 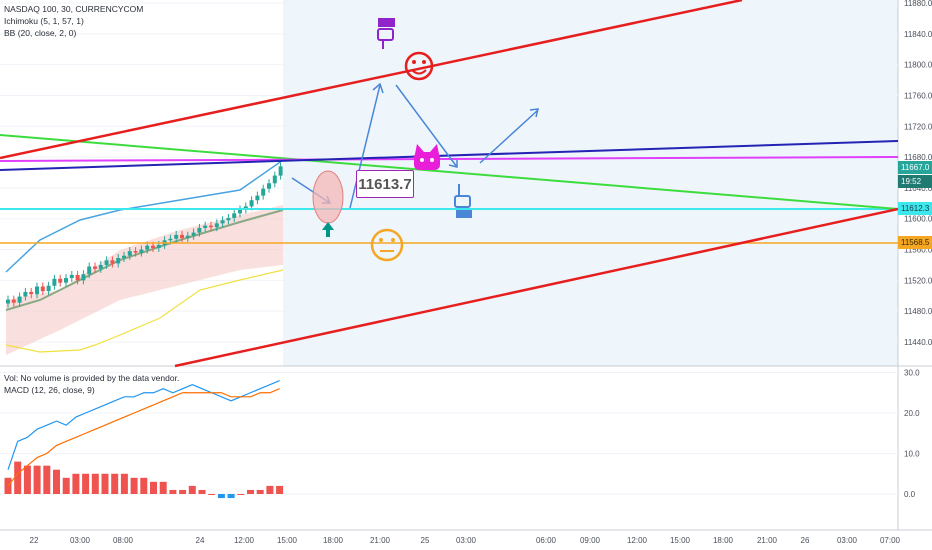 What do you see at coordinates (918, 65) in the screenshot?
I see `price-tick-label: 11800.0` at bounding box center [918, 65].